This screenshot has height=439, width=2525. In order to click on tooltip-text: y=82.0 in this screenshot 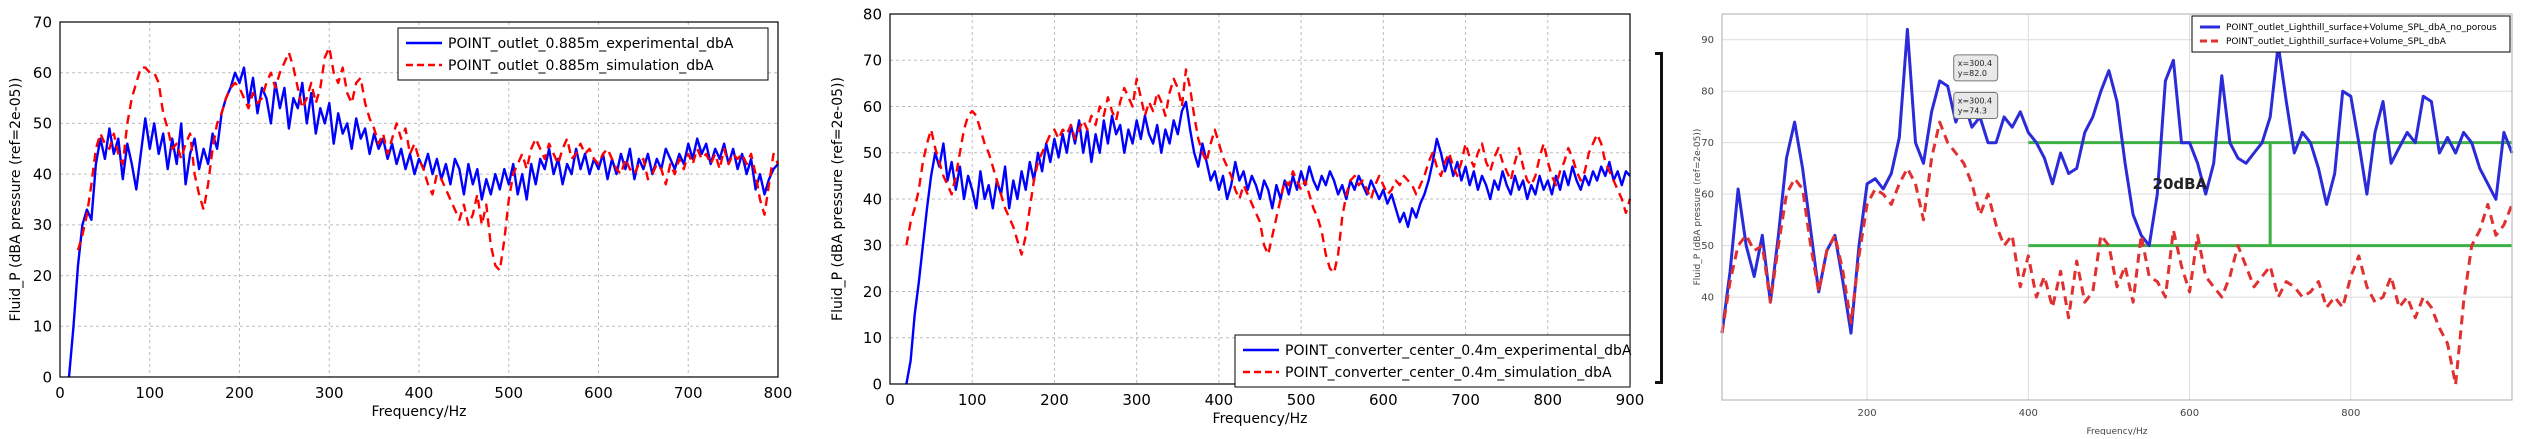, I will do `click(1972, 73)`.